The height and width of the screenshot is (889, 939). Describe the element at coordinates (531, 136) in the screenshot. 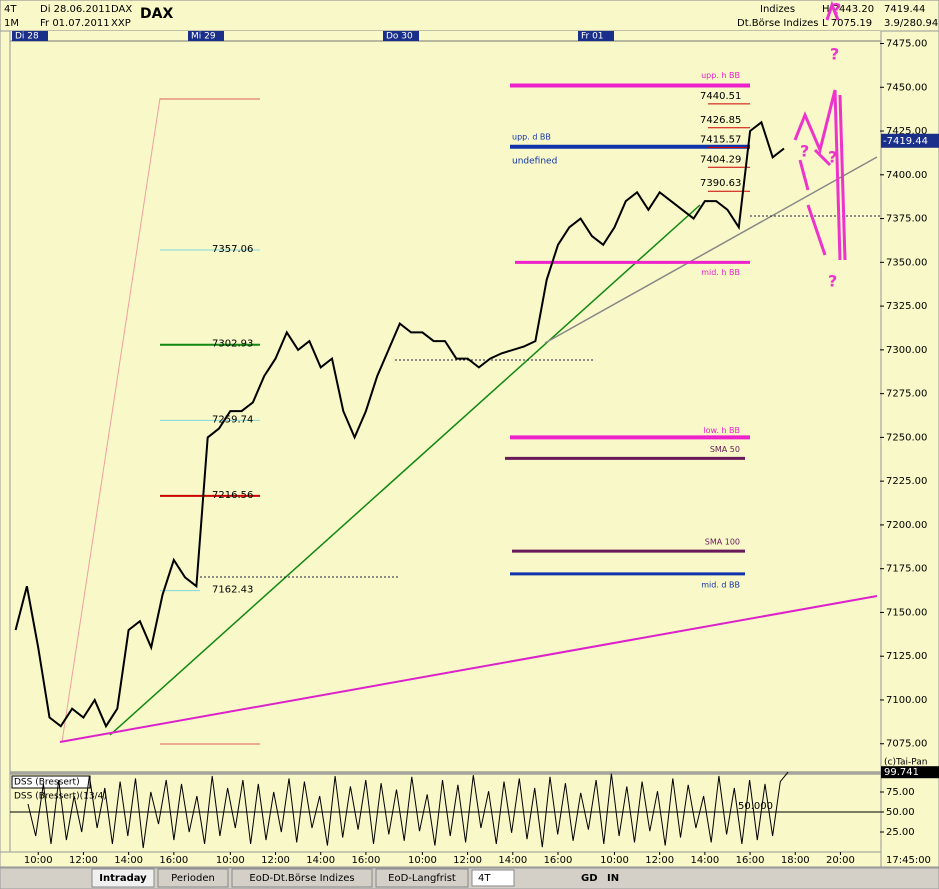

I see `level-label: upp. d BB` at that location.